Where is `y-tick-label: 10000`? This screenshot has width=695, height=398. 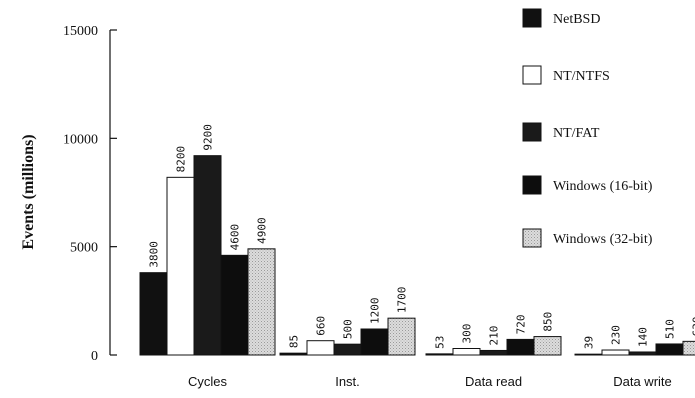 y-tick-label: 10000 is located at coordinates (80, 139).